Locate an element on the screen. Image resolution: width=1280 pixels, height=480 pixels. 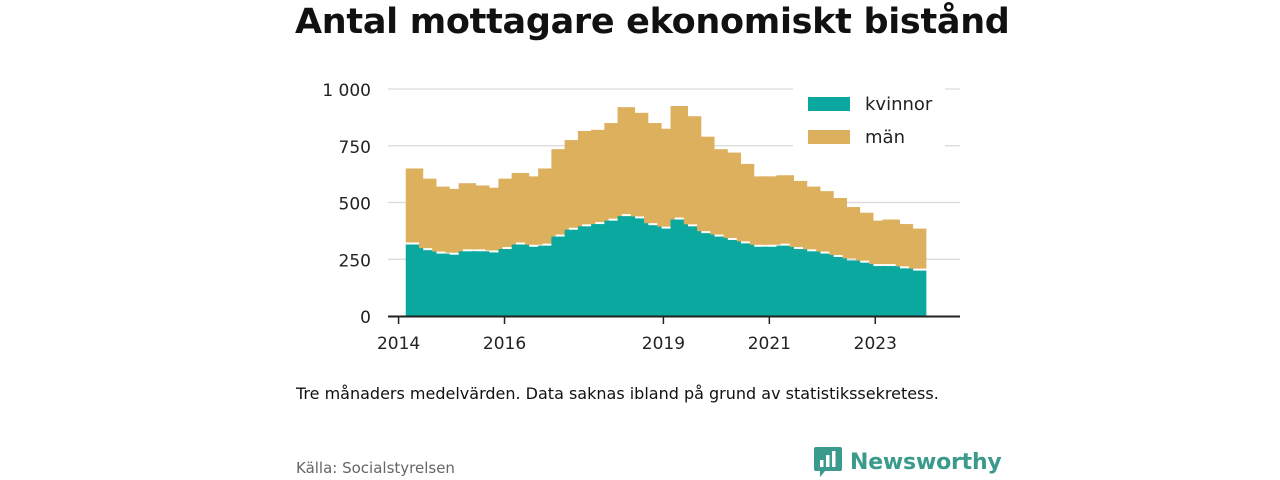
y-tick-label: 500 is located at coordinates (355, 205).